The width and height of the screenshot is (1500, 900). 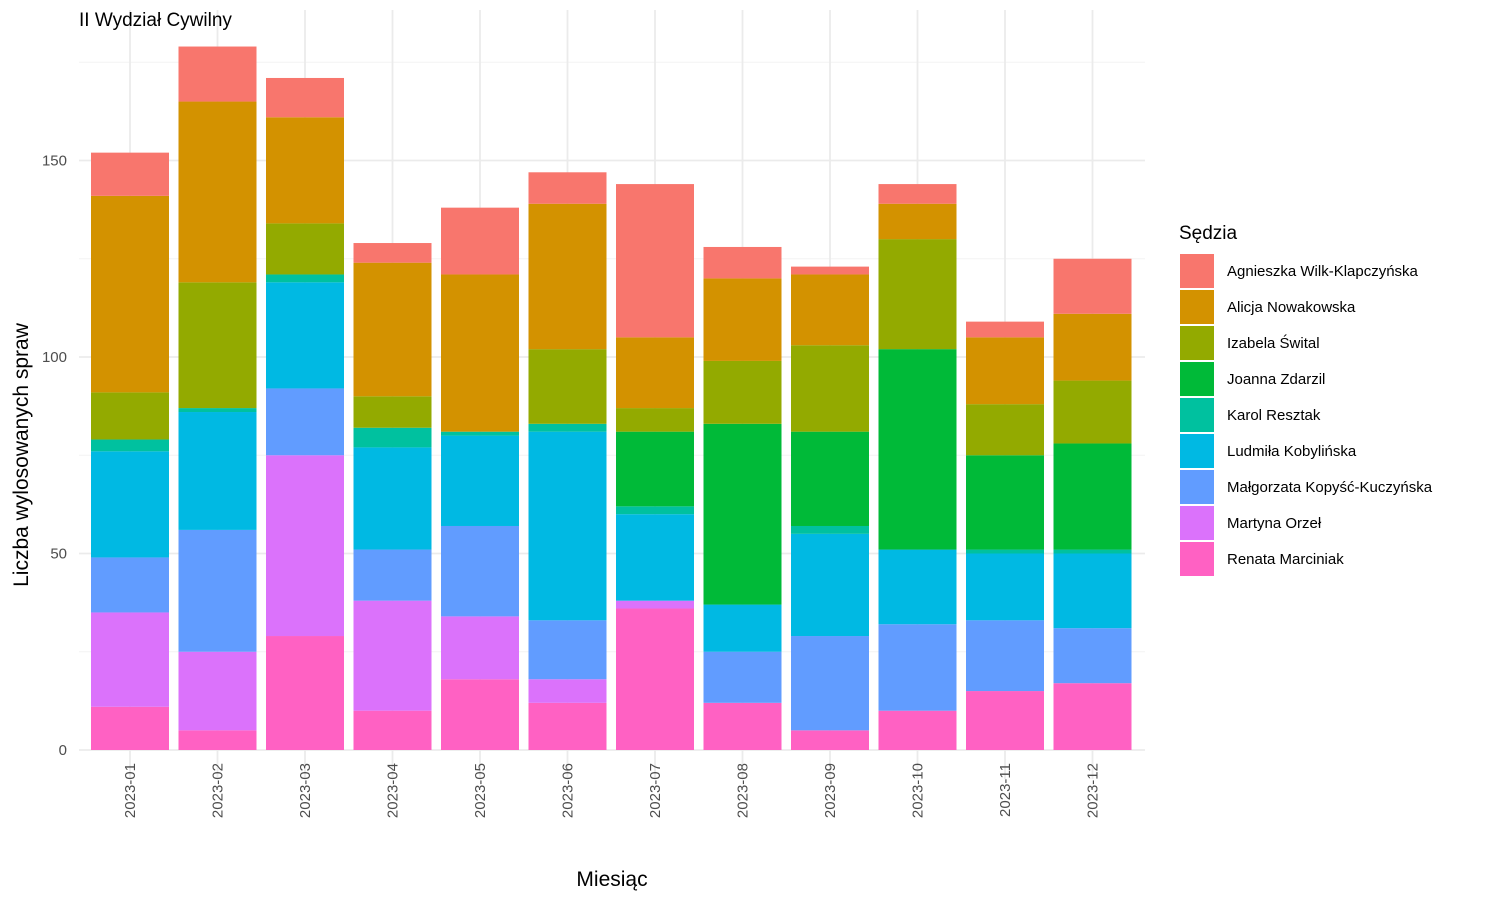 I want to click on bar-segment: Izabela Śwital 2023-04: 8, so click(x=392, y=412).